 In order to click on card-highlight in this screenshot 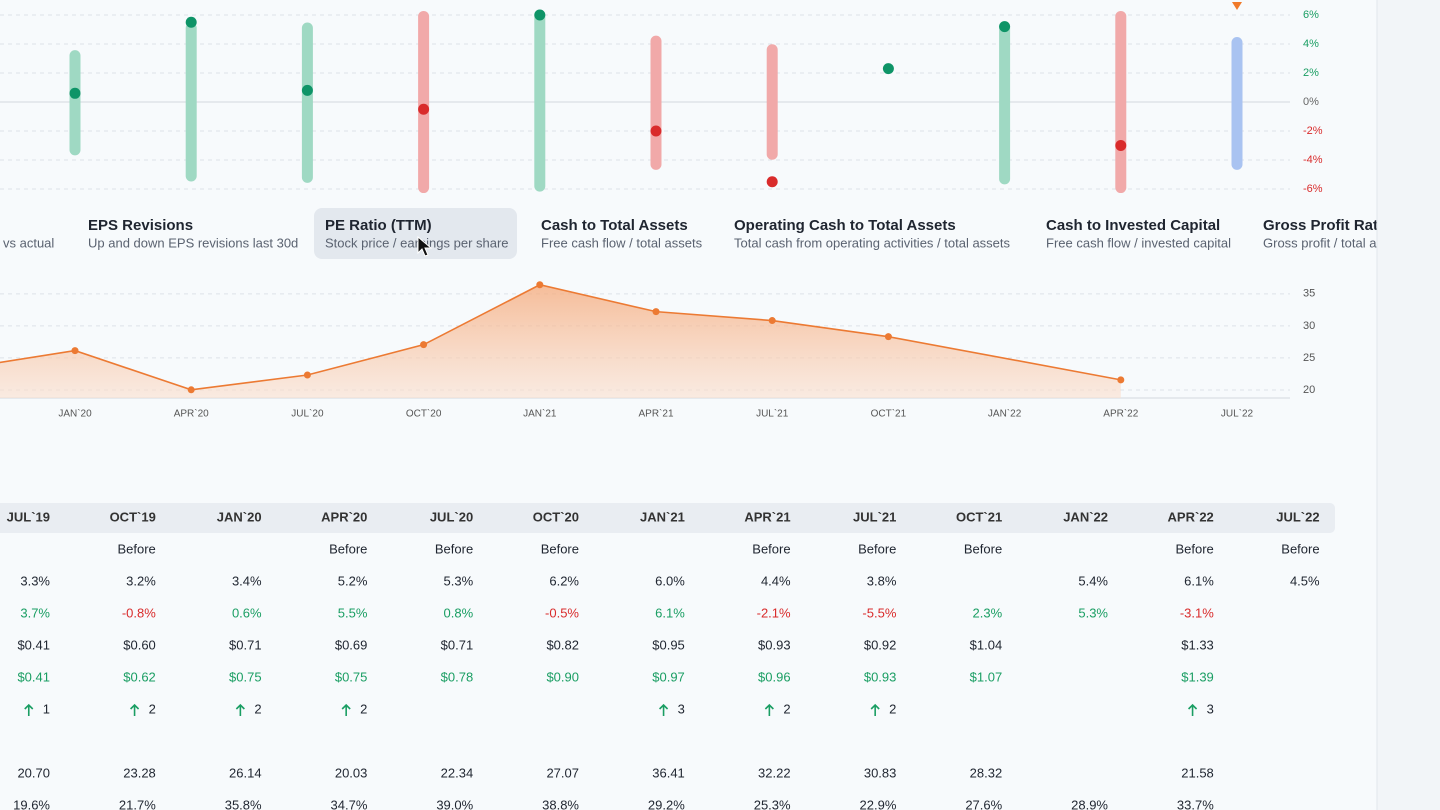, I will do `click(415, 233)`.